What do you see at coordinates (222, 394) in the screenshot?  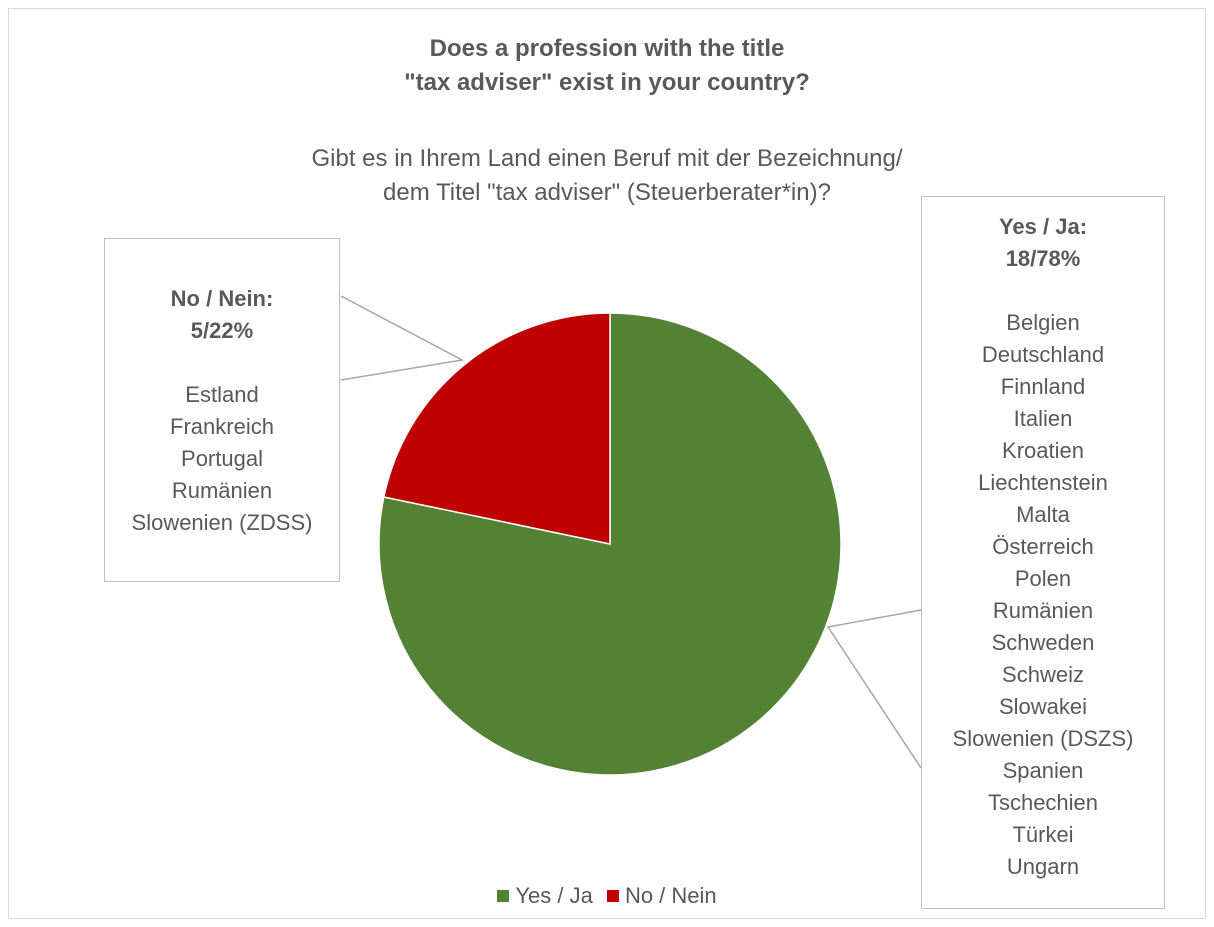 I see `country-item-no-0: Estland` at bounding box center [222, 394].